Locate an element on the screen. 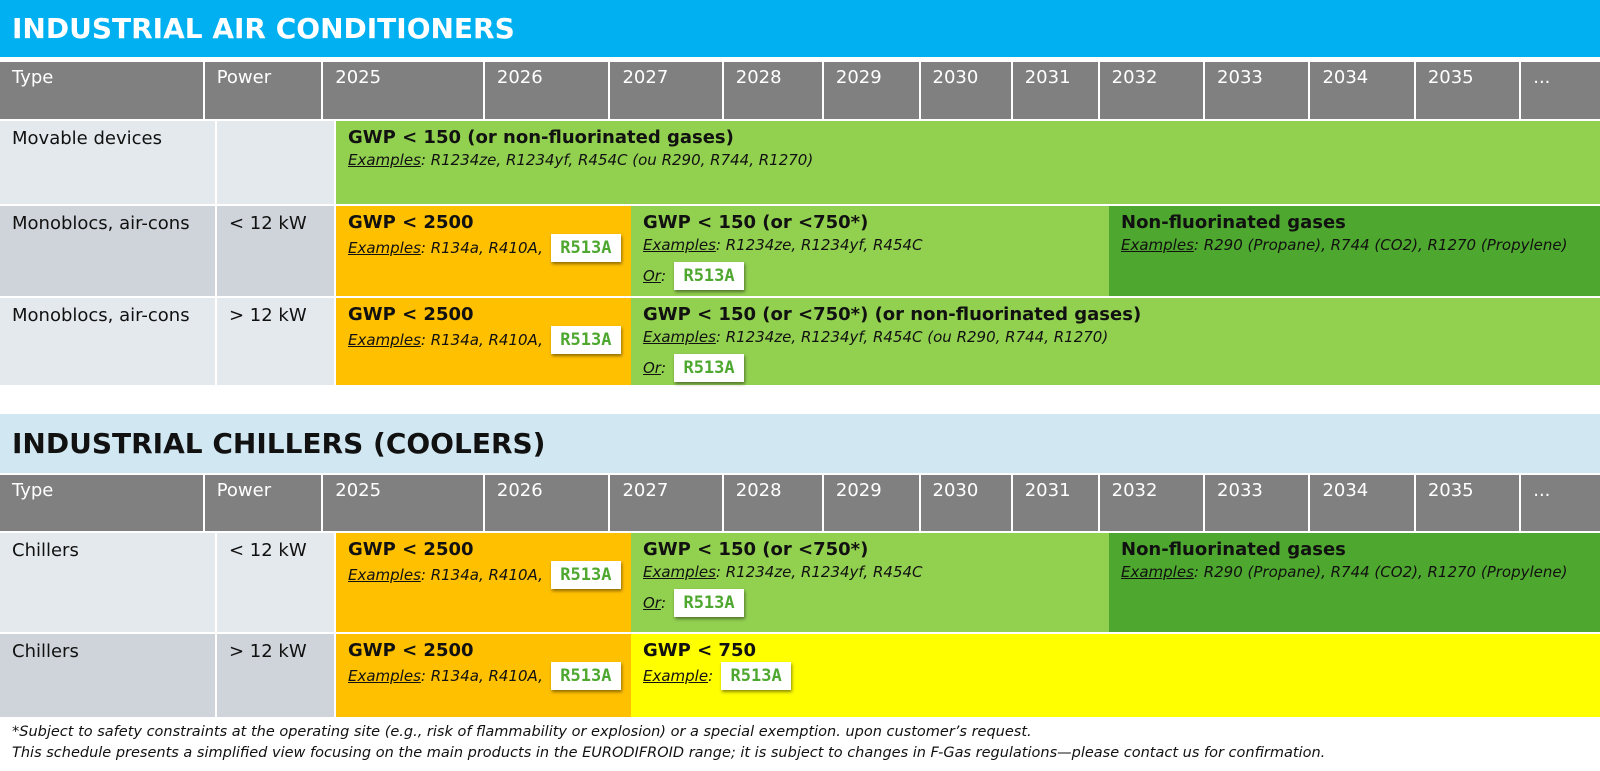 The width and height of the screenshot is (1600, 771). band-title: GWP < 150 (or <750*) is located at coordinates (756, 549).